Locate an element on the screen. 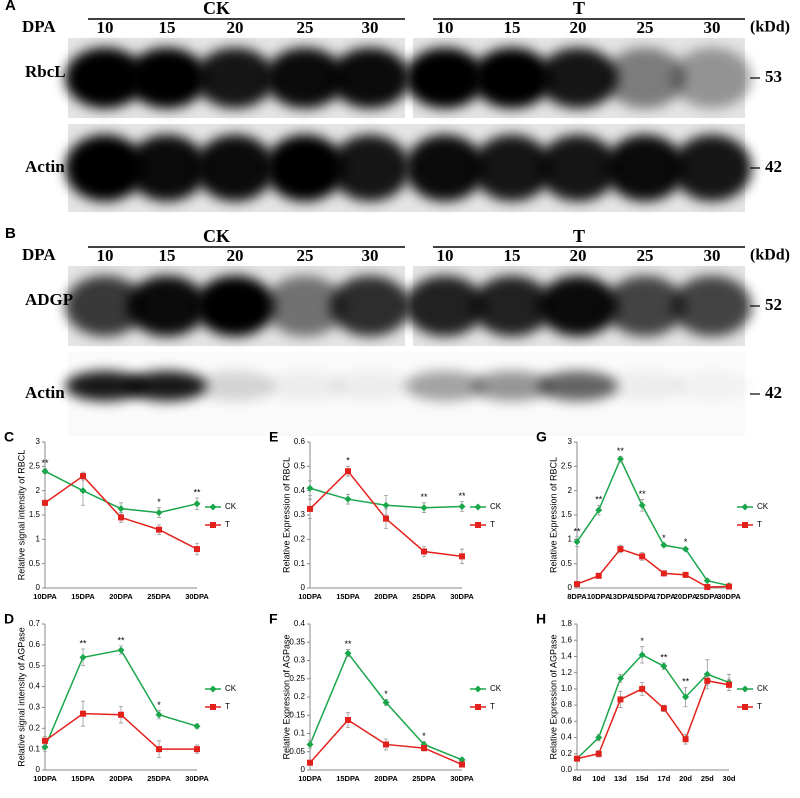  x-tick-label: 13DPA is located at coordinates (621, 596).